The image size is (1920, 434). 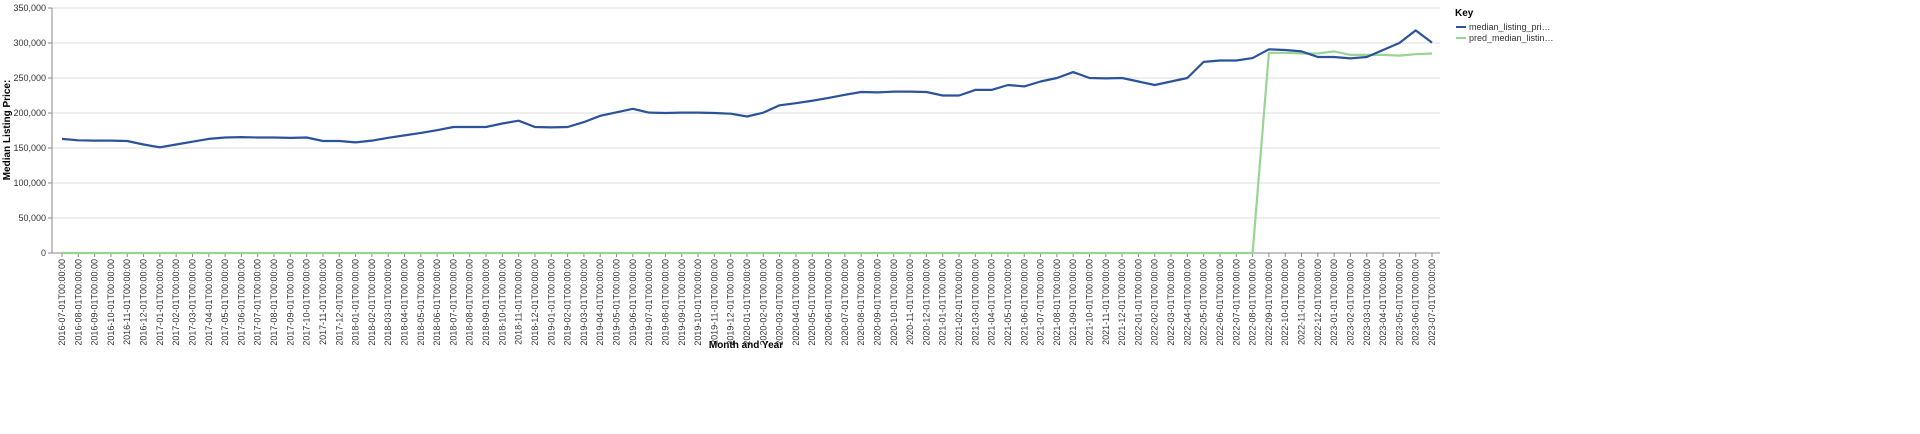 What do you see at coordinates (1334, 302) in the screenshot?
I see `x-tick-label: 2023-01-01T00:00:00` at bounding box center [1334, 302].